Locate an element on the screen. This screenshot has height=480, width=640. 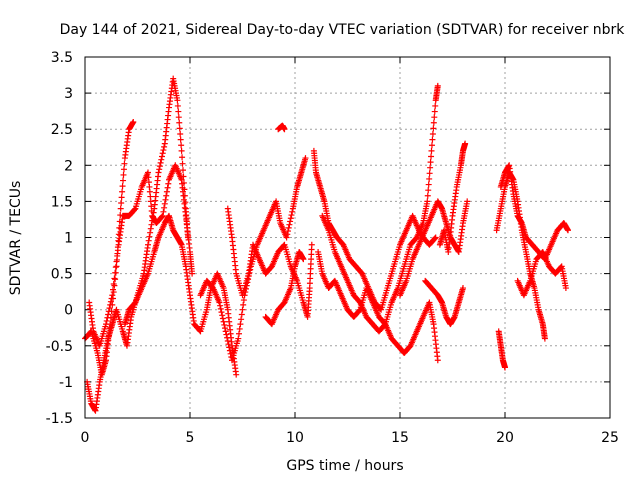
y-tick-label: -1 is located at coordinates (66, 383).